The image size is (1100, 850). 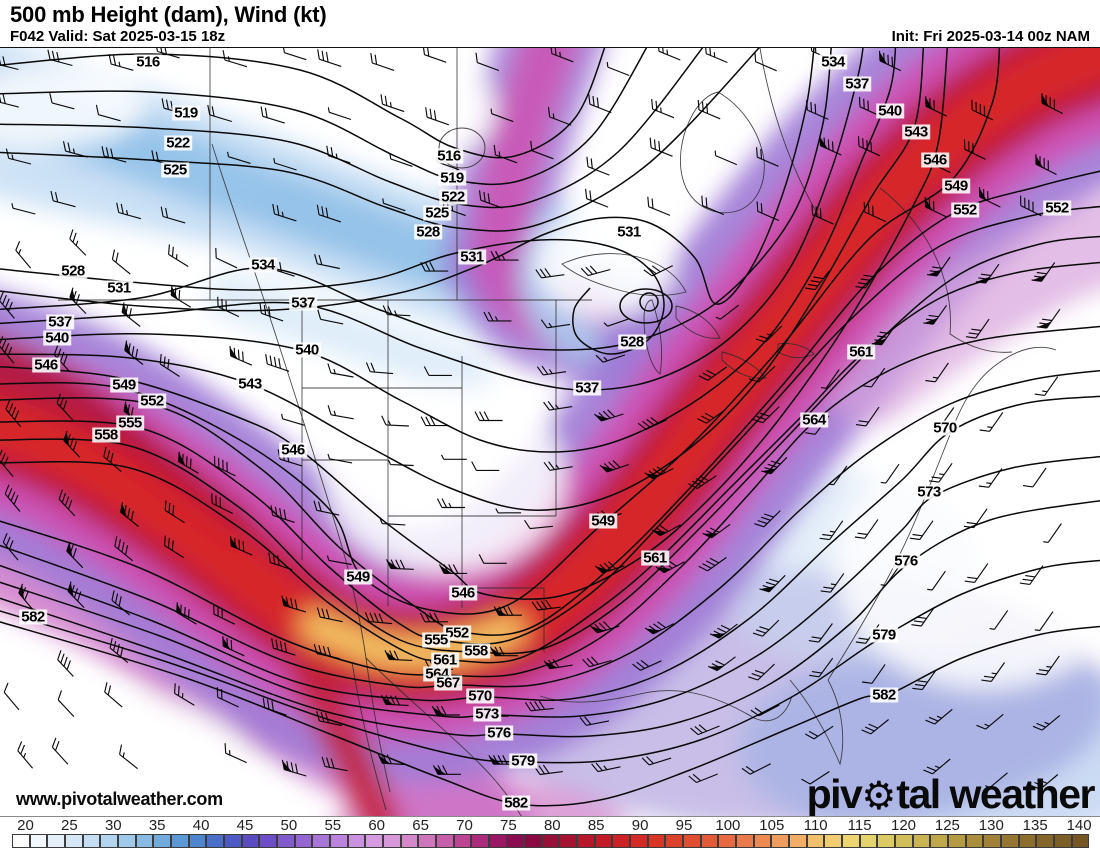 I want to click on colorbar-tick: 35, so click(x=157, y=825).